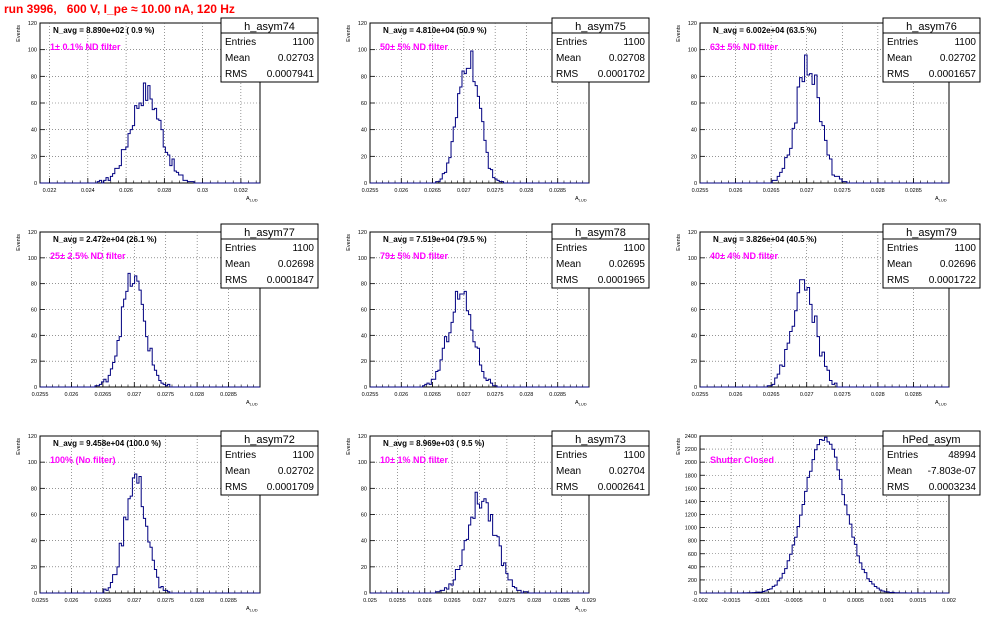 The height and width of the screenshot is (622, 996). Describe the element at coordinates (931, 27) in the screenshot. I see `histogram-name: h_asym76` at that location.